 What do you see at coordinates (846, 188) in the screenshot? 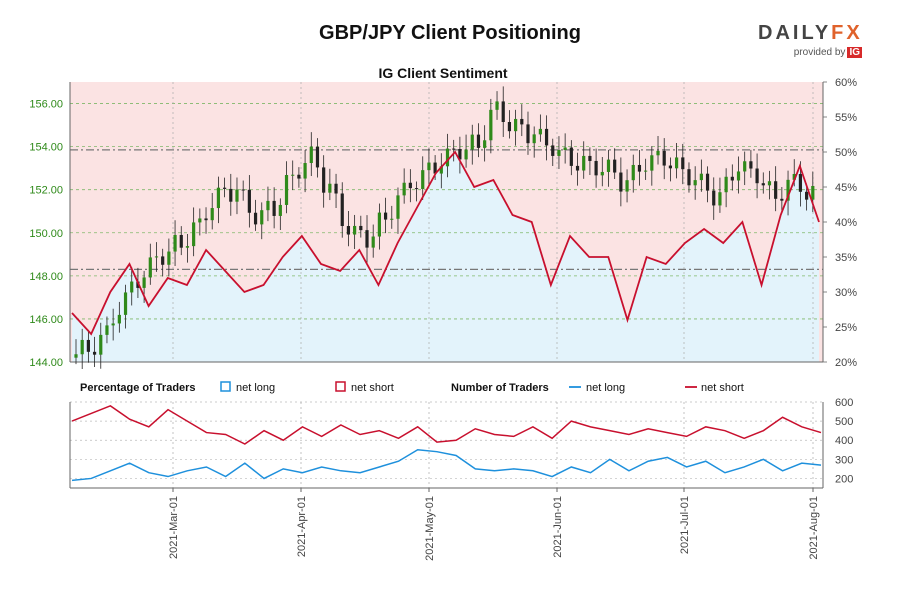
I see `pct-tick-label: 45%` at bounding box center [846, 188].